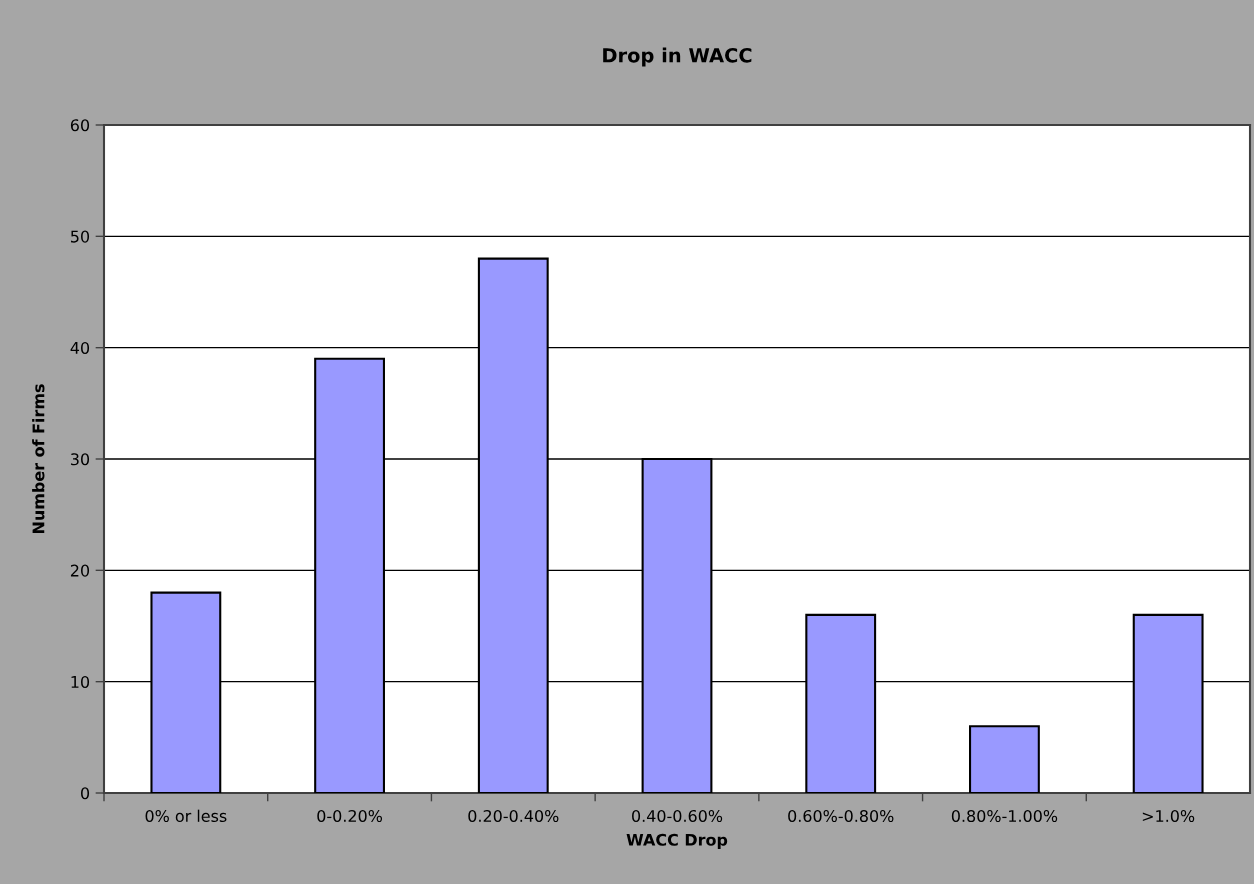 The width and height of the screenshot is (1254, 884). Describe the element at coordinates (1168, 816) in the screenshot. I see `x-tick-label: >1.0%` at that location.